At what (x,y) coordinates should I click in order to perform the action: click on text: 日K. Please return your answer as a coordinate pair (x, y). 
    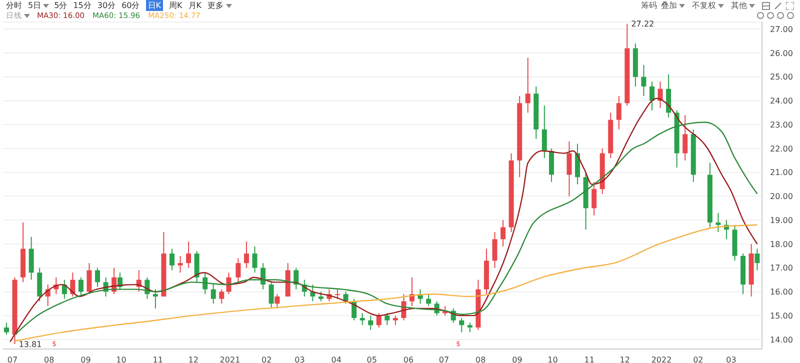
    Looking at the image, I should click on (154, 5).